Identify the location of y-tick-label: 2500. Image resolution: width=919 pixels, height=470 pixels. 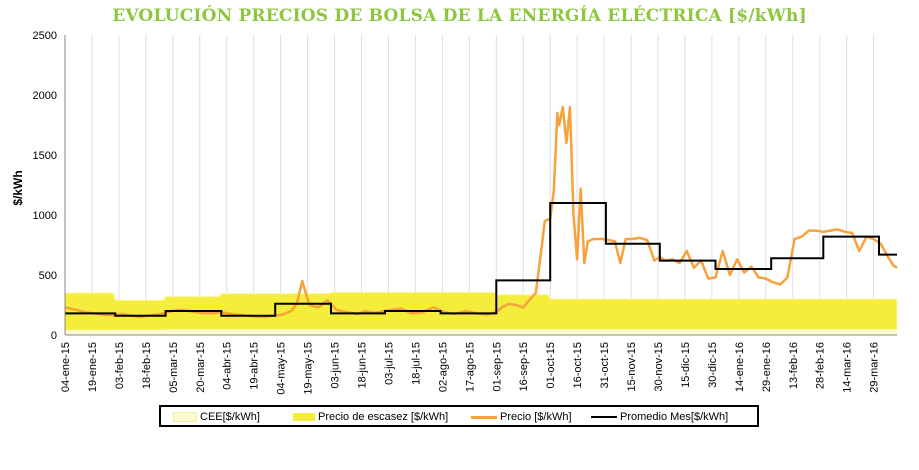
(45, 36).